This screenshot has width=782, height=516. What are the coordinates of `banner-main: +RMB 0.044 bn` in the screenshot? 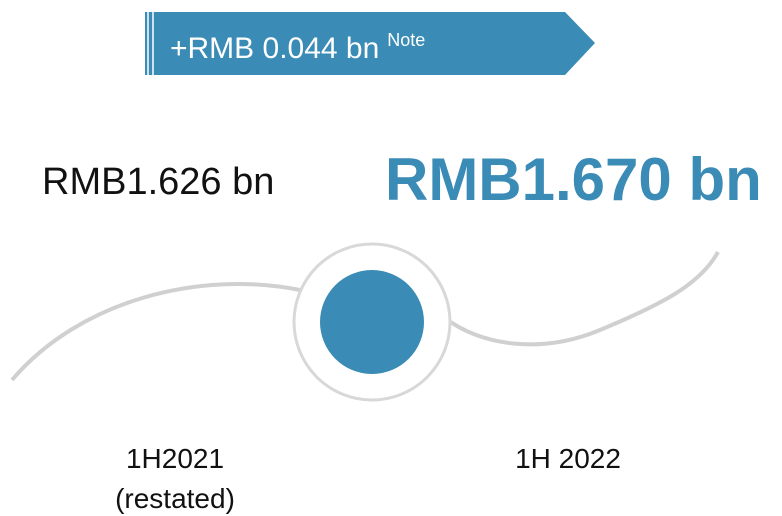 It's located at (274, 48).